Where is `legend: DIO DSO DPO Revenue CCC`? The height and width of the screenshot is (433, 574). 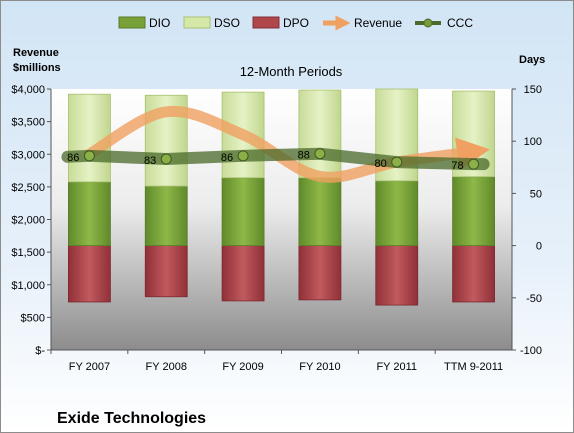
legend: DIO DSO DPO Revenue CCC is located at coordinates (295, 23).